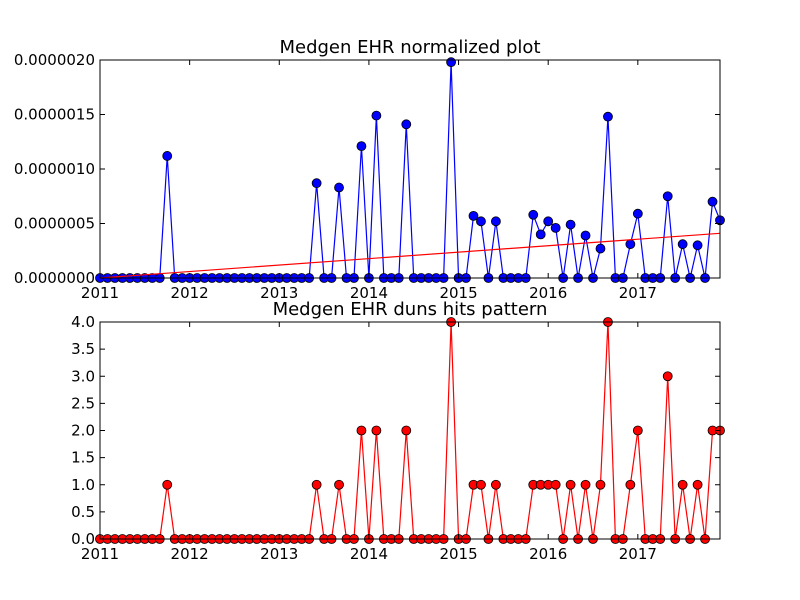  I want to click on trend-line, so click(410, 255).